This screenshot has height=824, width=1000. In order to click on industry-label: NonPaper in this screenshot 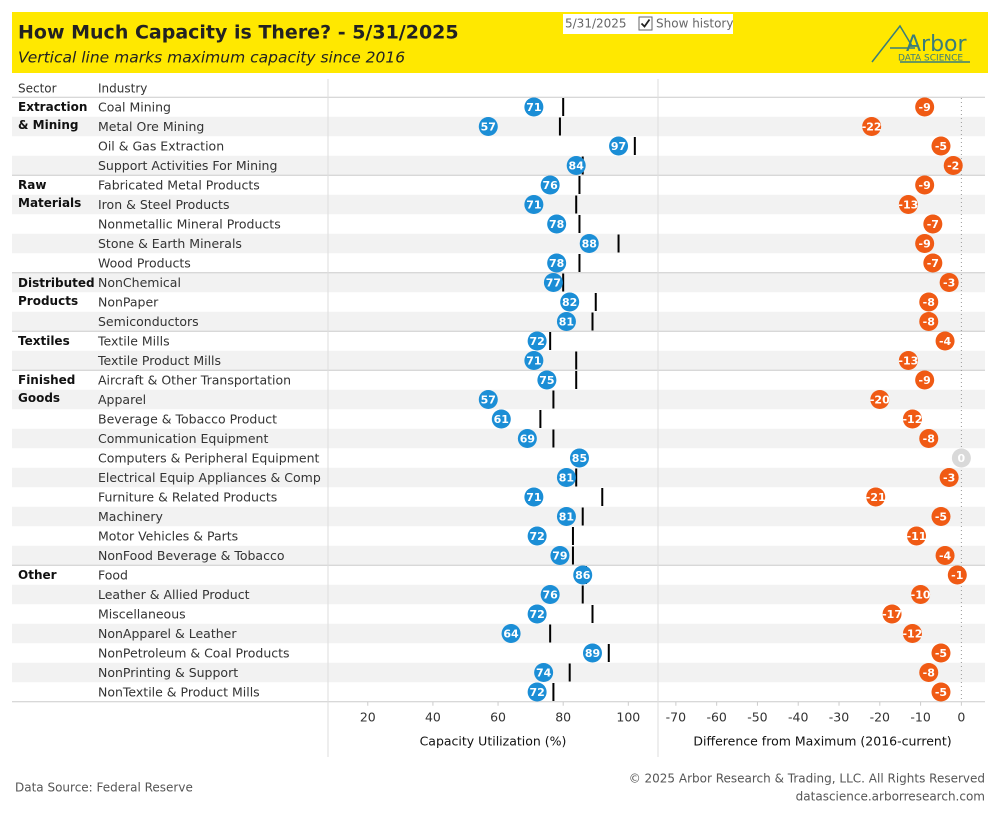, I will do `click(128, 302)`.